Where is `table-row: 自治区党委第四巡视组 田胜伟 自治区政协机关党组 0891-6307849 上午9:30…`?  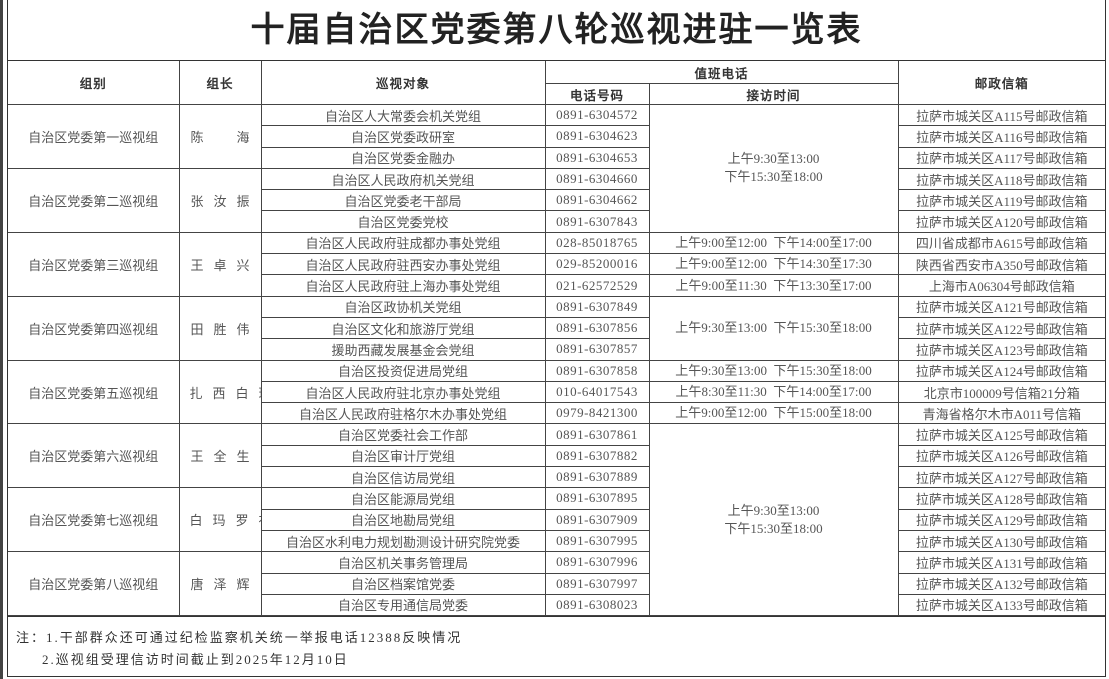
table-row: 自治区党委第四巡视组 田胜伟 自治区政协机关党组 0891-6307849 上午9:30… is located at coordinates (557, 328).